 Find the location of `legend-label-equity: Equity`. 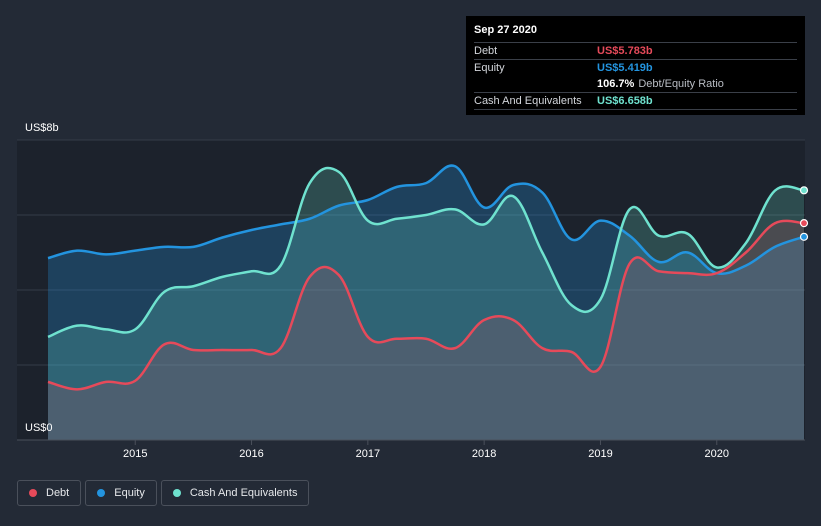

legend-label-equity: Equity is located at coordinates (129, 493).